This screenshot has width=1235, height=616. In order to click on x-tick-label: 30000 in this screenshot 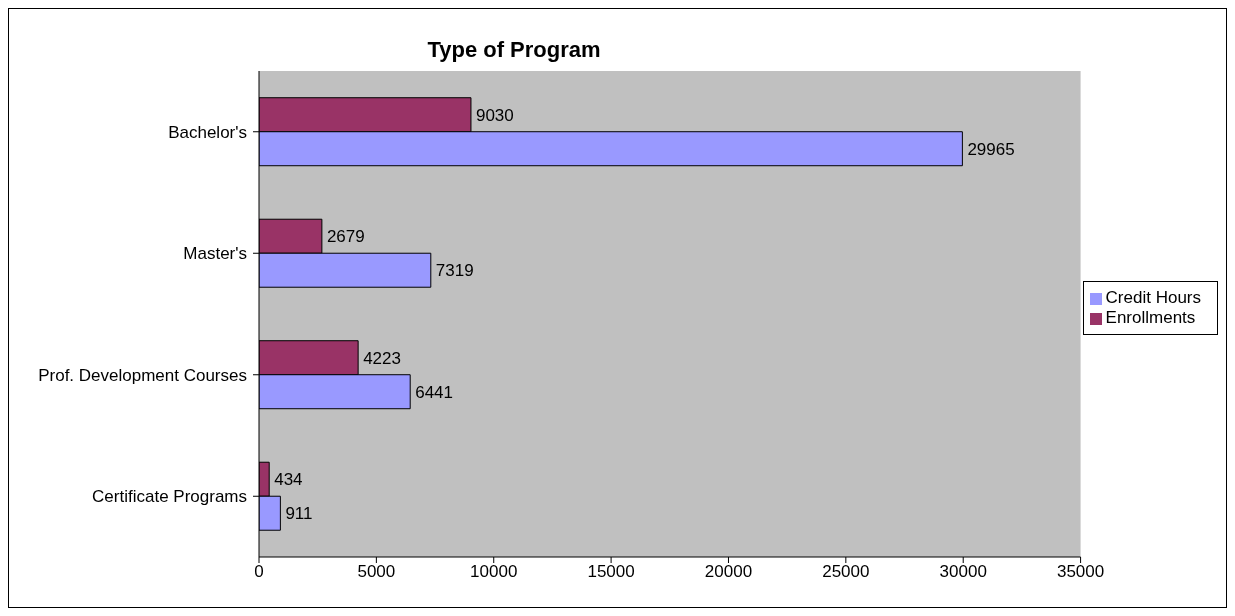, I will do `click(963, 572)`.